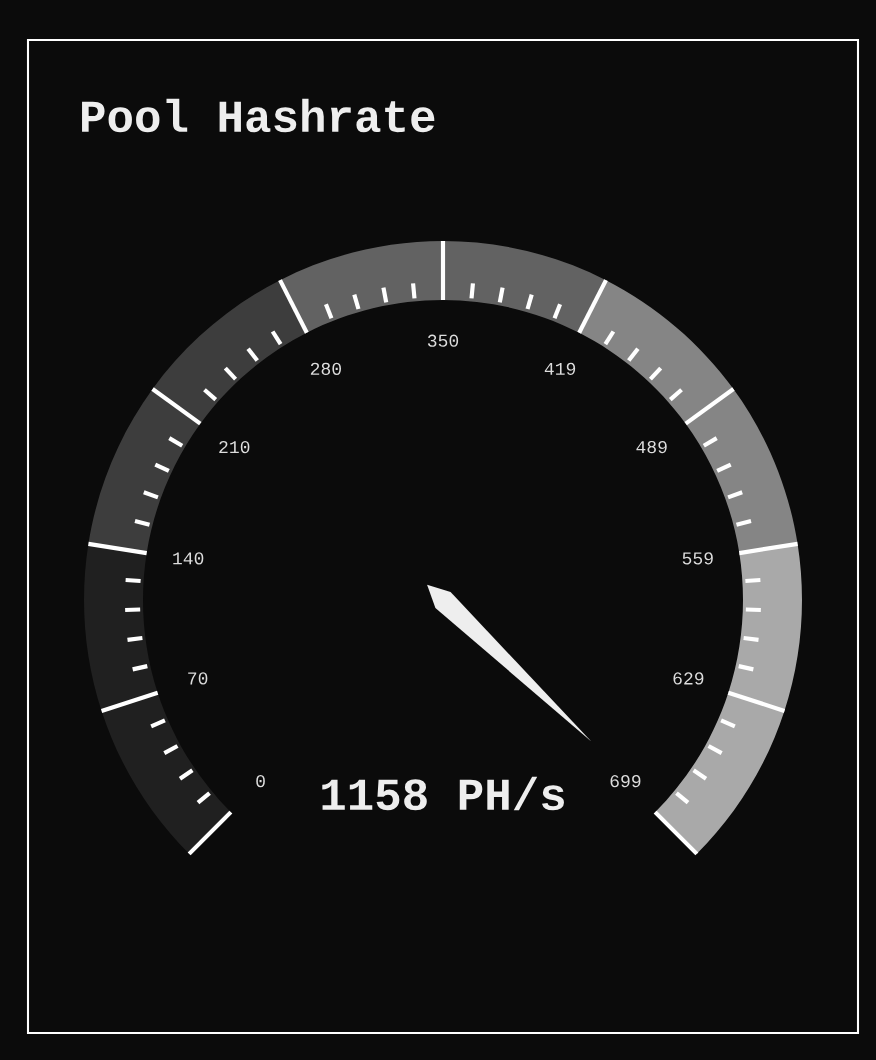  Describe the element at coordinates (443, 793) in the screenshot. I see `text: 1158 PH/s` at that location.